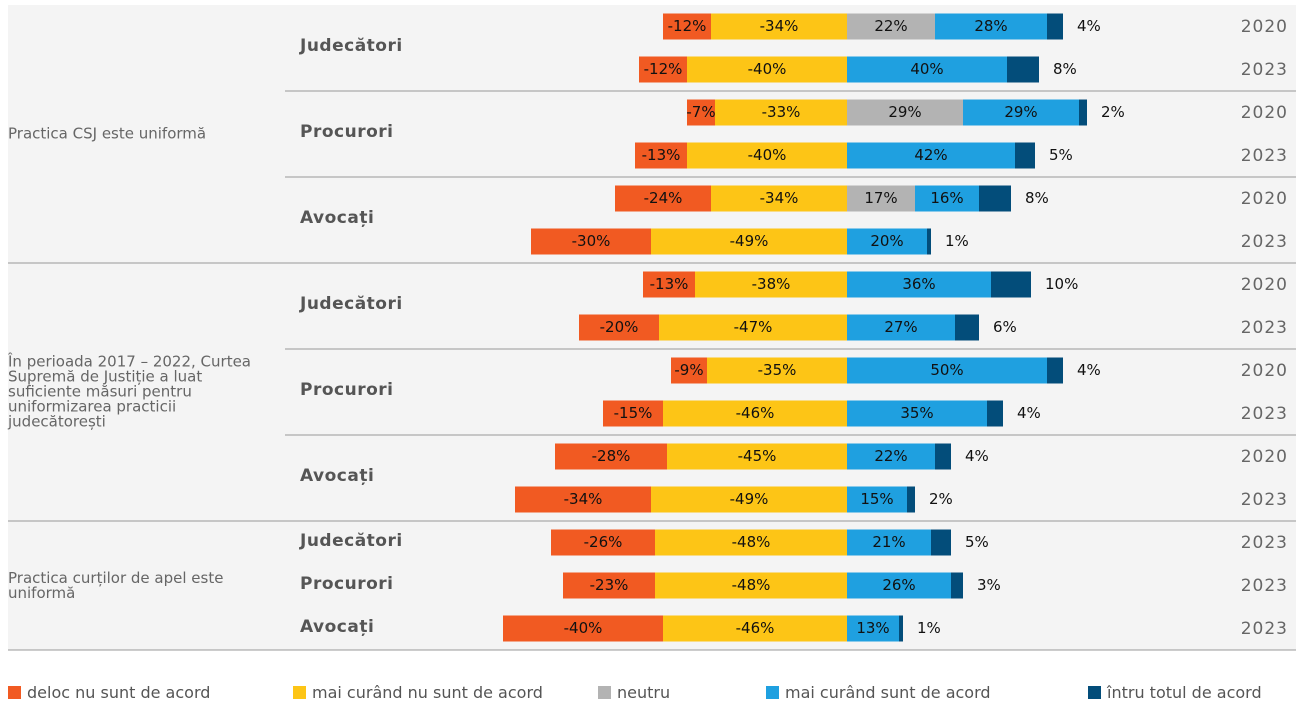 The width and height of the screenshot is (1296, 701). I want to click on value-label: -20%, so click(619, 327).